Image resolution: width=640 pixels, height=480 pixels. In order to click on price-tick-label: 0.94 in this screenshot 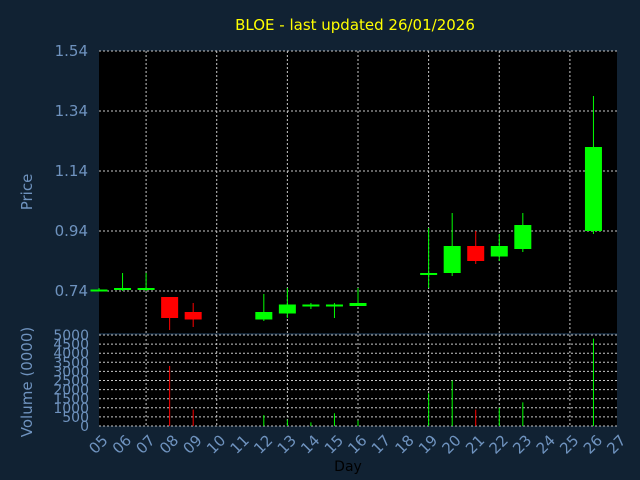, I will do `click(71, 231)`.